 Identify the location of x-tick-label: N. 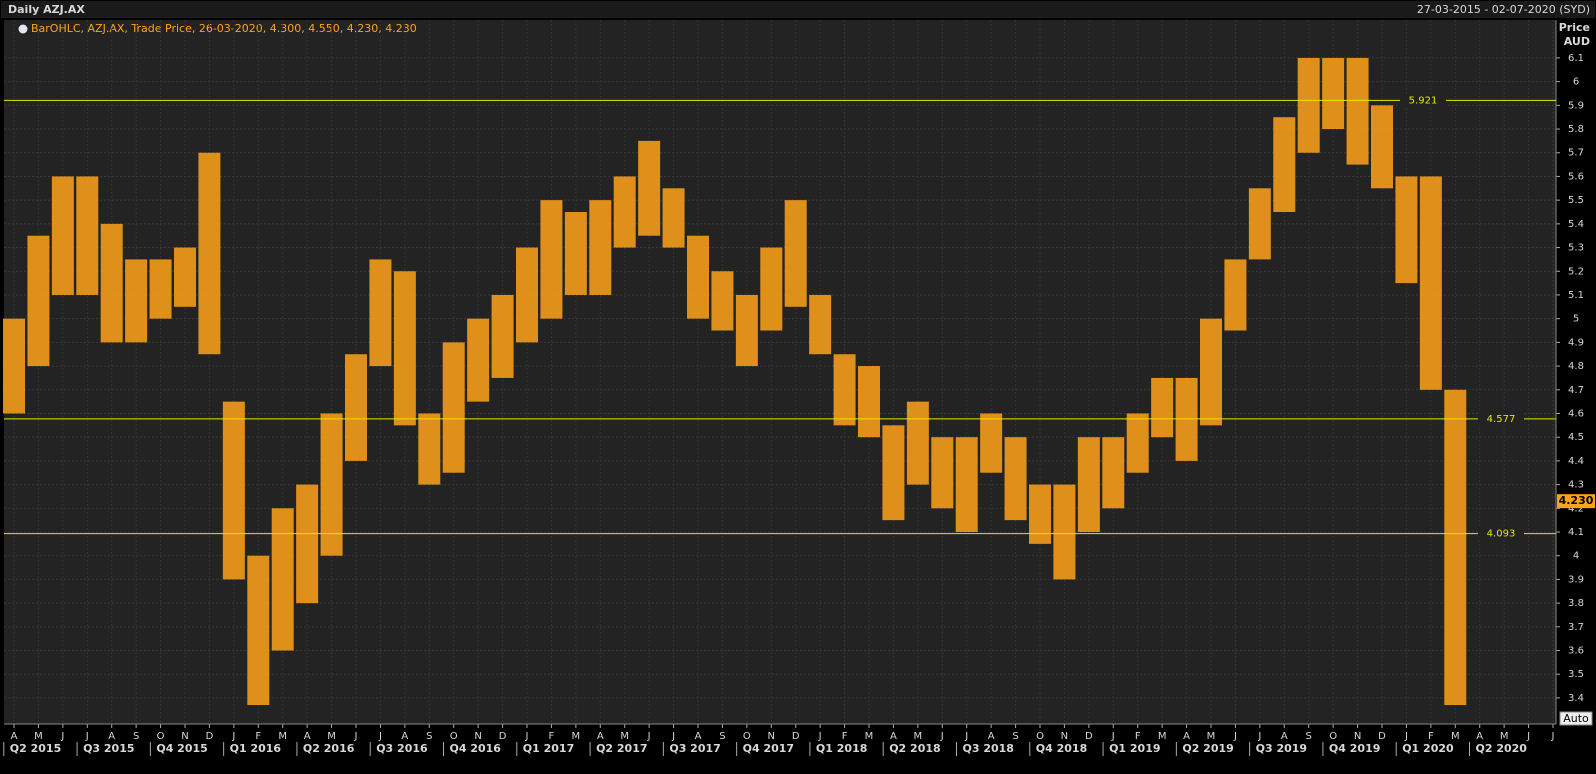
(477, 736).